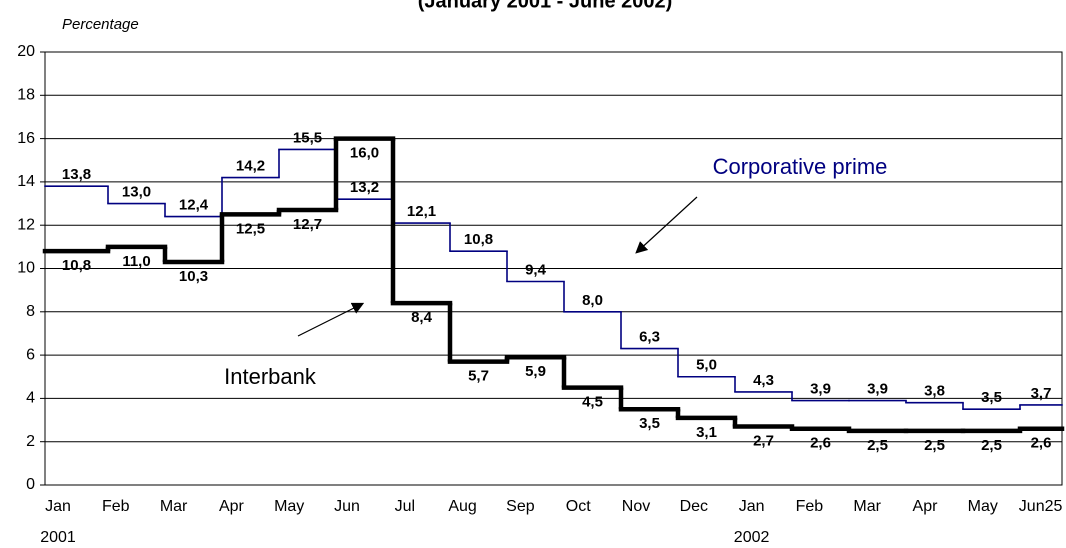 This screenshot has width=1066, height=548. I want to click on data-label: 13,8, so click(76, 174).